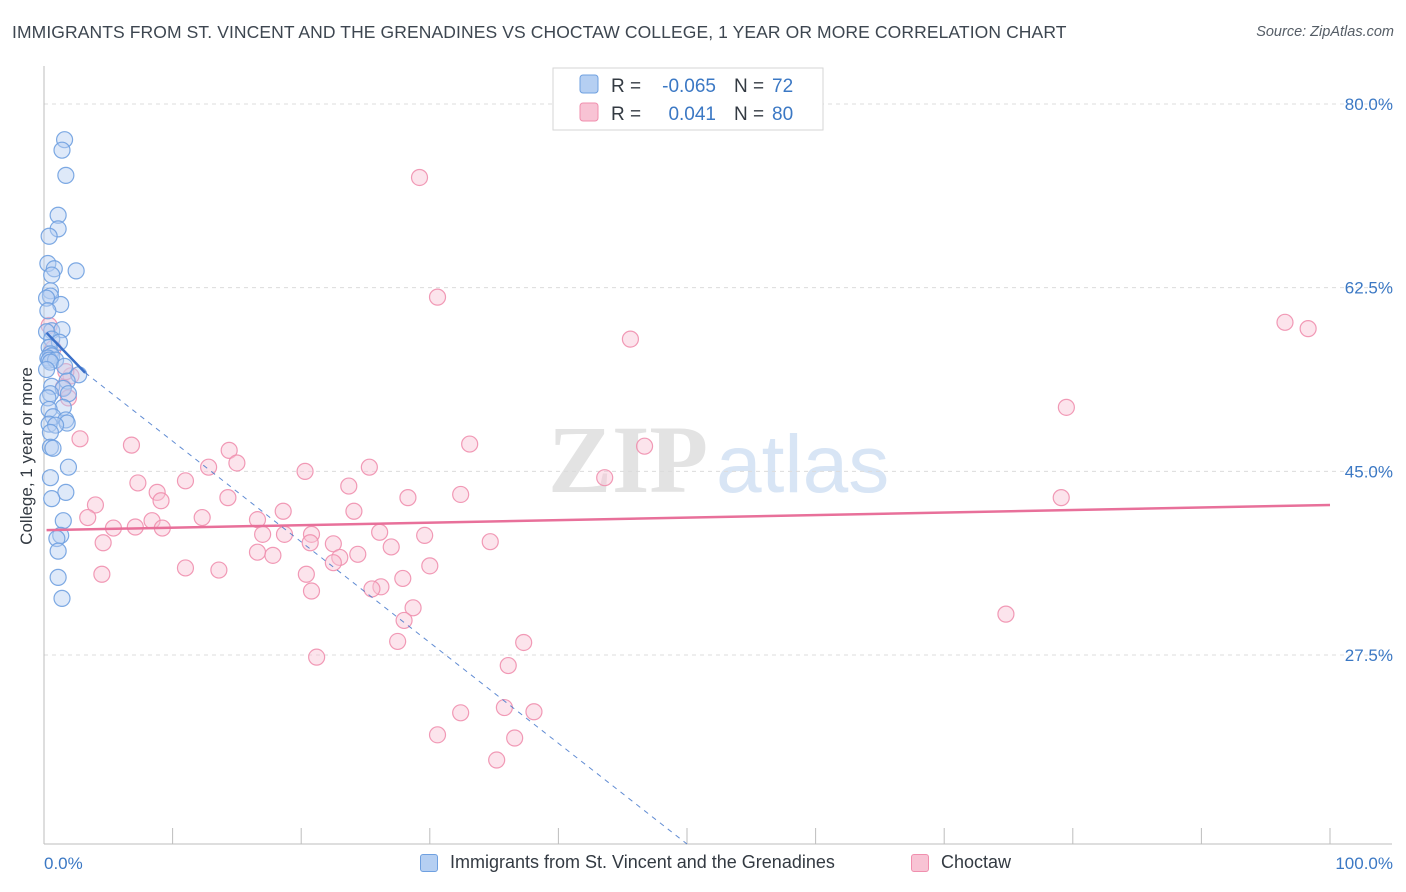 This screenshot has height=892, width=1406. I want to click on stats-r-label: R =, so click(626, 86).